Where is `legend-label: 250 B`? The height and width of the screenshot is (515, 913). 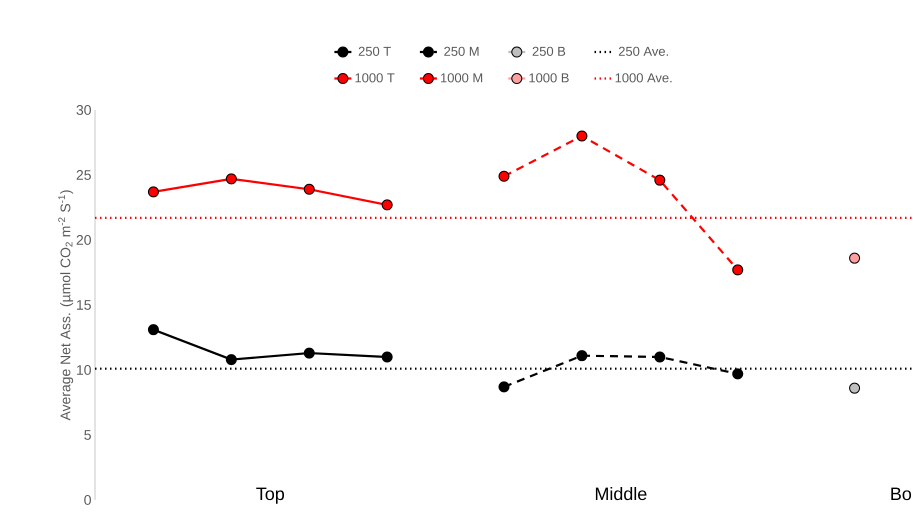 legend-label: 250 B is located at coordinates (549, 51).